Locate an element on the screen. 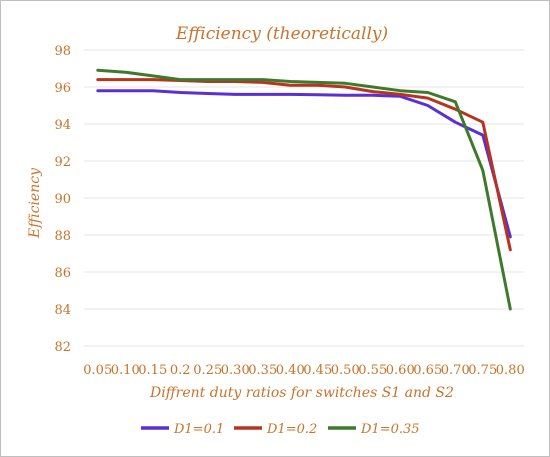 The width and height of the screenshot is (550, 457). x-tick-label: 0.60 is located at coordinates (400, 370).